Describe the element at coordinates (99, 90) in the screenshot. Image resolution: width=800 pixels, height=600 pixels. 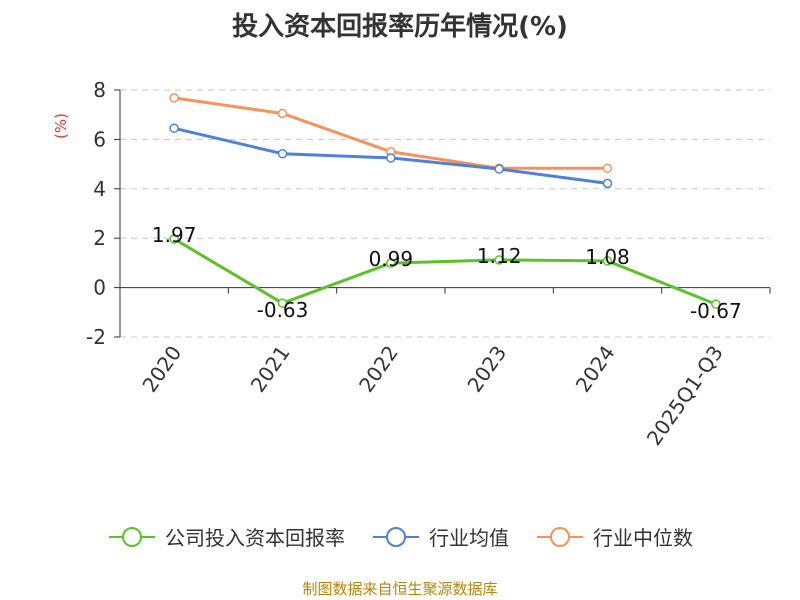
I see `y-tick-label: 8` at that location.